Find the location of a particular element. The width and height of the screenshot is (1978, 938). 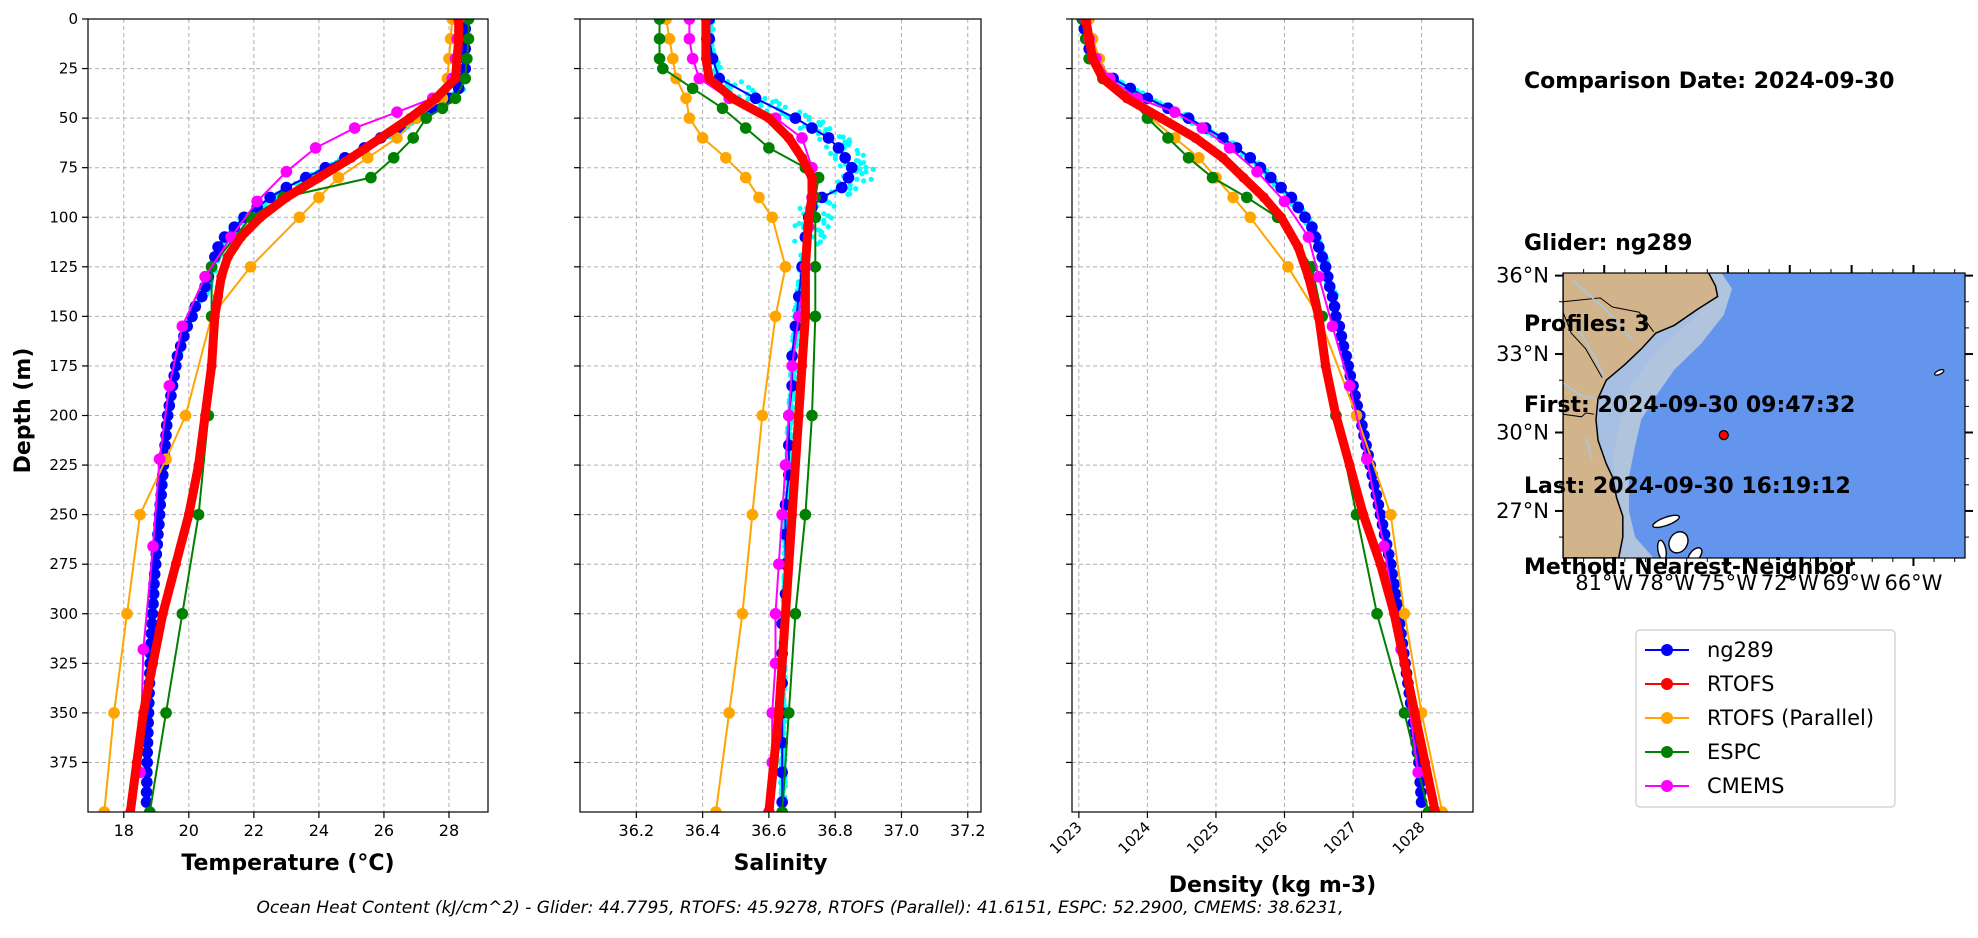

last-time: Last: 2024-09-30 16:19:12 is located at coordinates (1687, 486).